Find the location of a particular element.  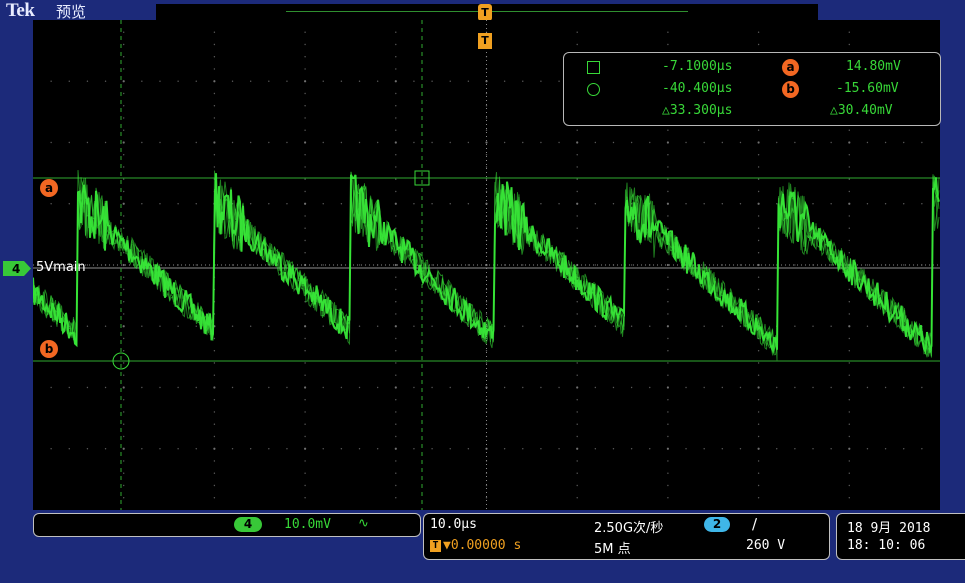

cursor-a-marker: a is located at coordinates (49, 188).